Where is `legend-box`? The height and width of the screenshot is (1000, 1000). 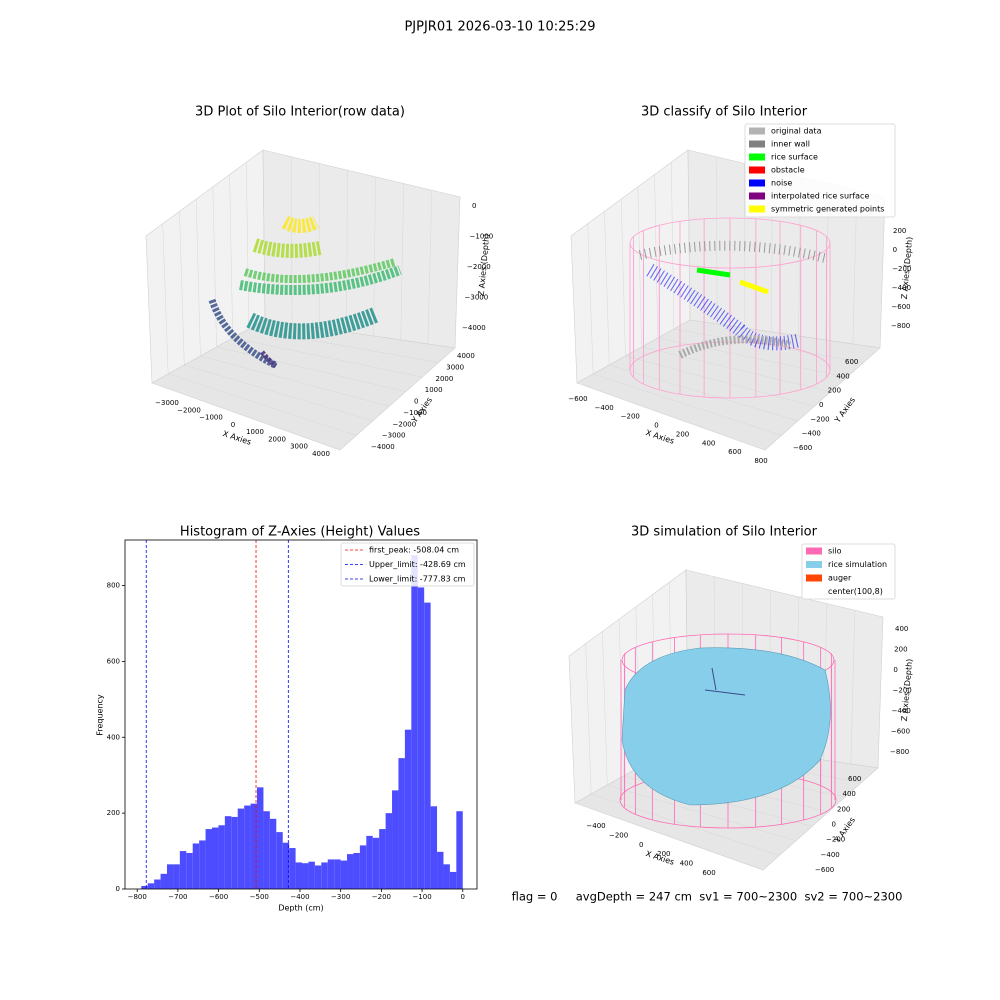
legend-box is located at coordinates (407, 564).